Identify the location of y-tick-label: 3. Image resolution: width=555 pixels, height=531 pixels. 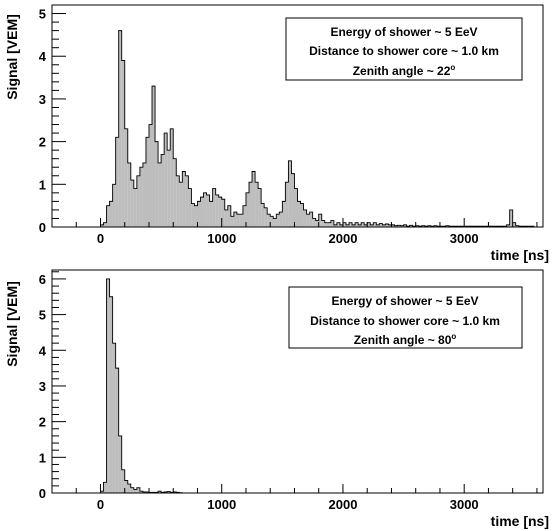
(42, 99).